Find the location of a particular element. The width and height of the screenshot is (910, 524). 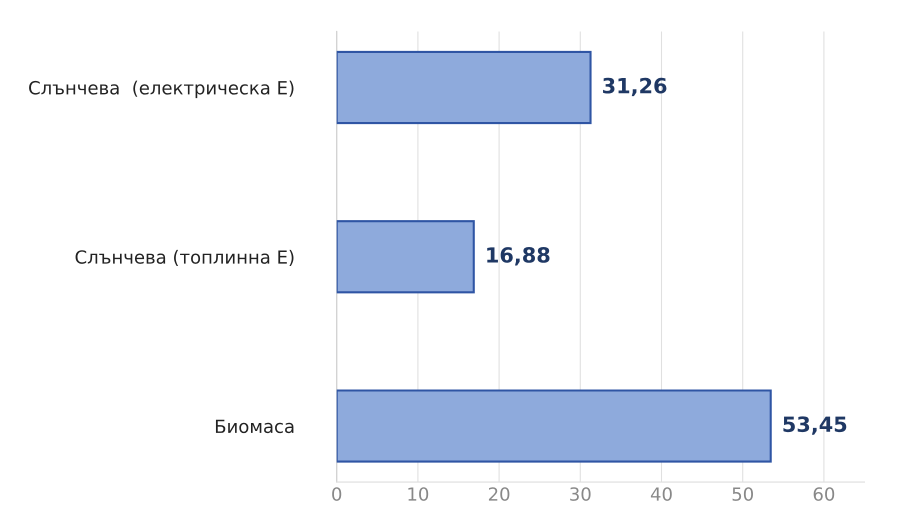

x-tick-label: 60 is located at coordinates (824, 494).